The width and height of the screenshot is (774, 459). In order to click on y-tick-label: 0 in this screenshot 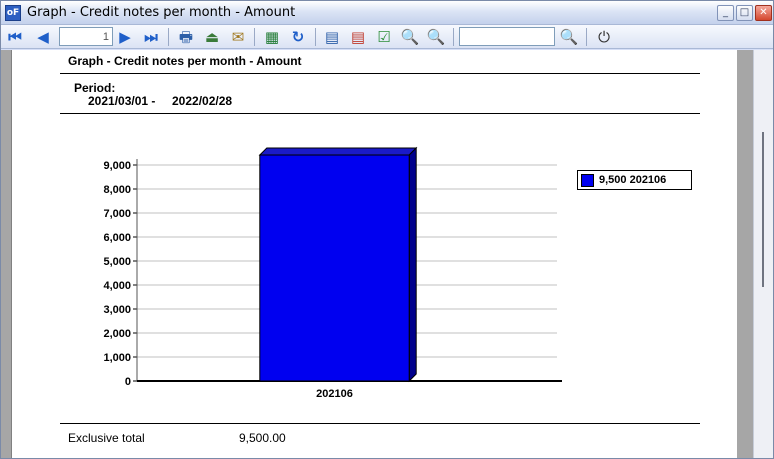, I will do `click(128, 382)`.